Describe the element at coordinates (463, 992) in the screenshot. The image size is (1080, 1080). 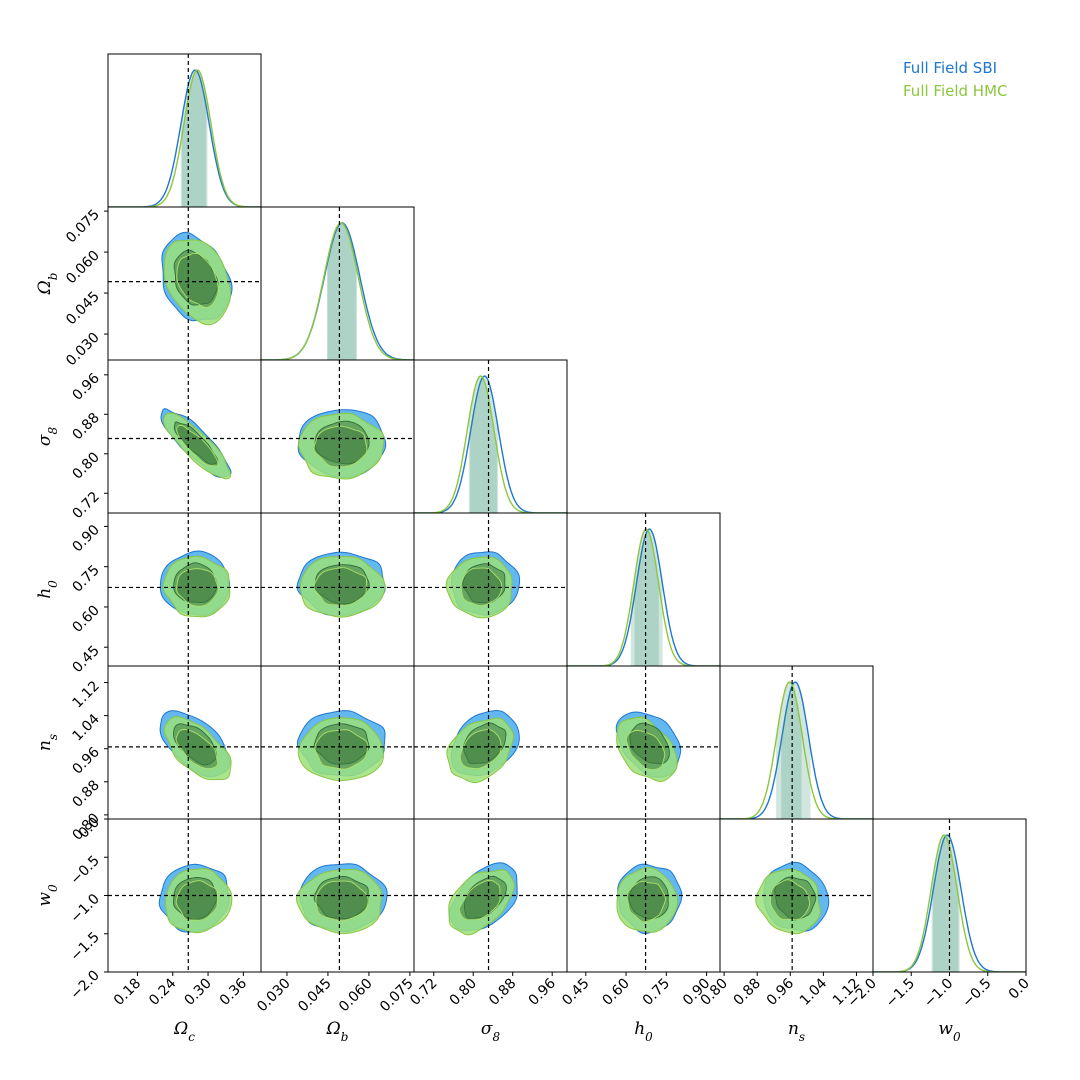
I see `x-tick-label: 0.80` at that location.